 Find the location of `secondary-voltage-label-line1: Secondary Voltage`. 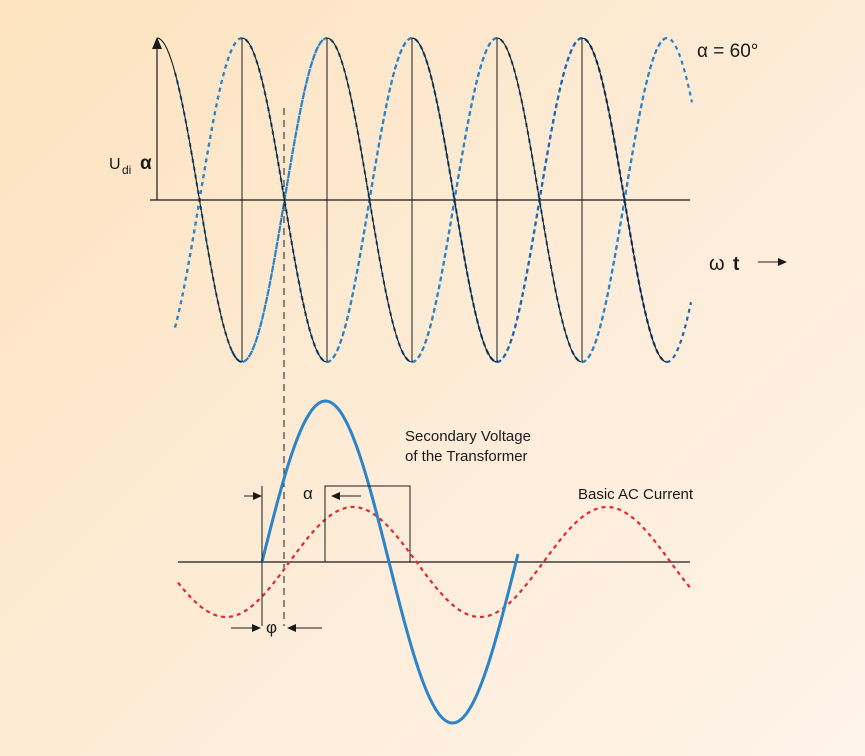

secondary-voltage-label-line1: Secondary Voltage is located at coordinates (468, 436).